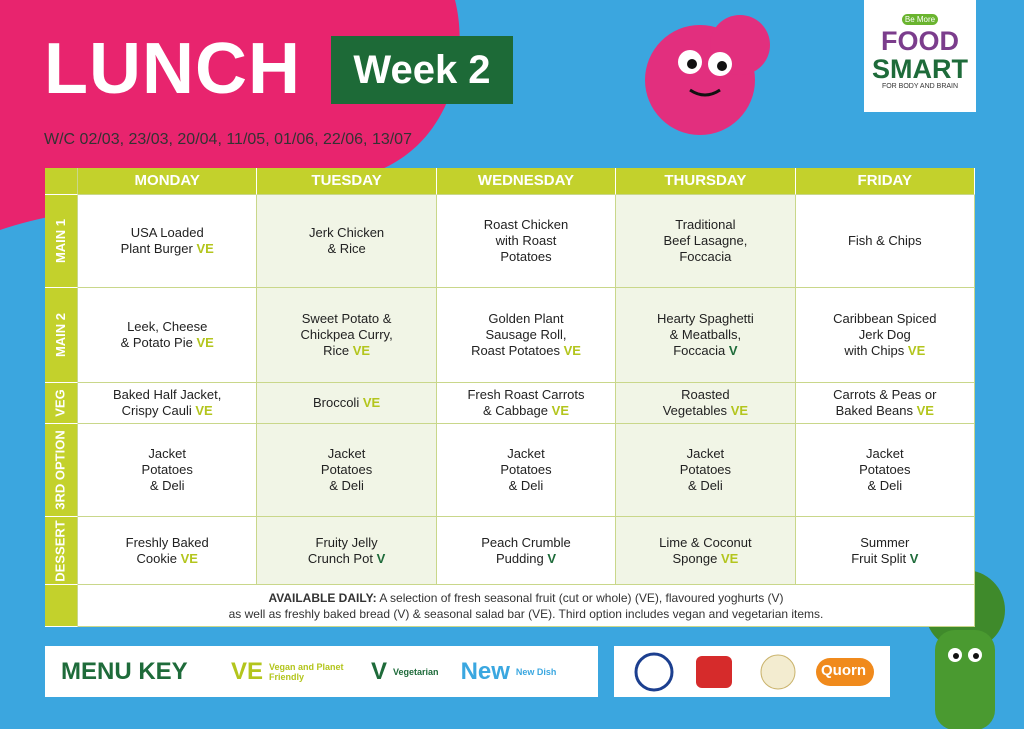 The height and width of the screenshot is (729, 1024). What do you see at coordinates (526, 181) in the screenshot?
I see `day-header: WEDNESDAY` at bounding box center [526, 181].